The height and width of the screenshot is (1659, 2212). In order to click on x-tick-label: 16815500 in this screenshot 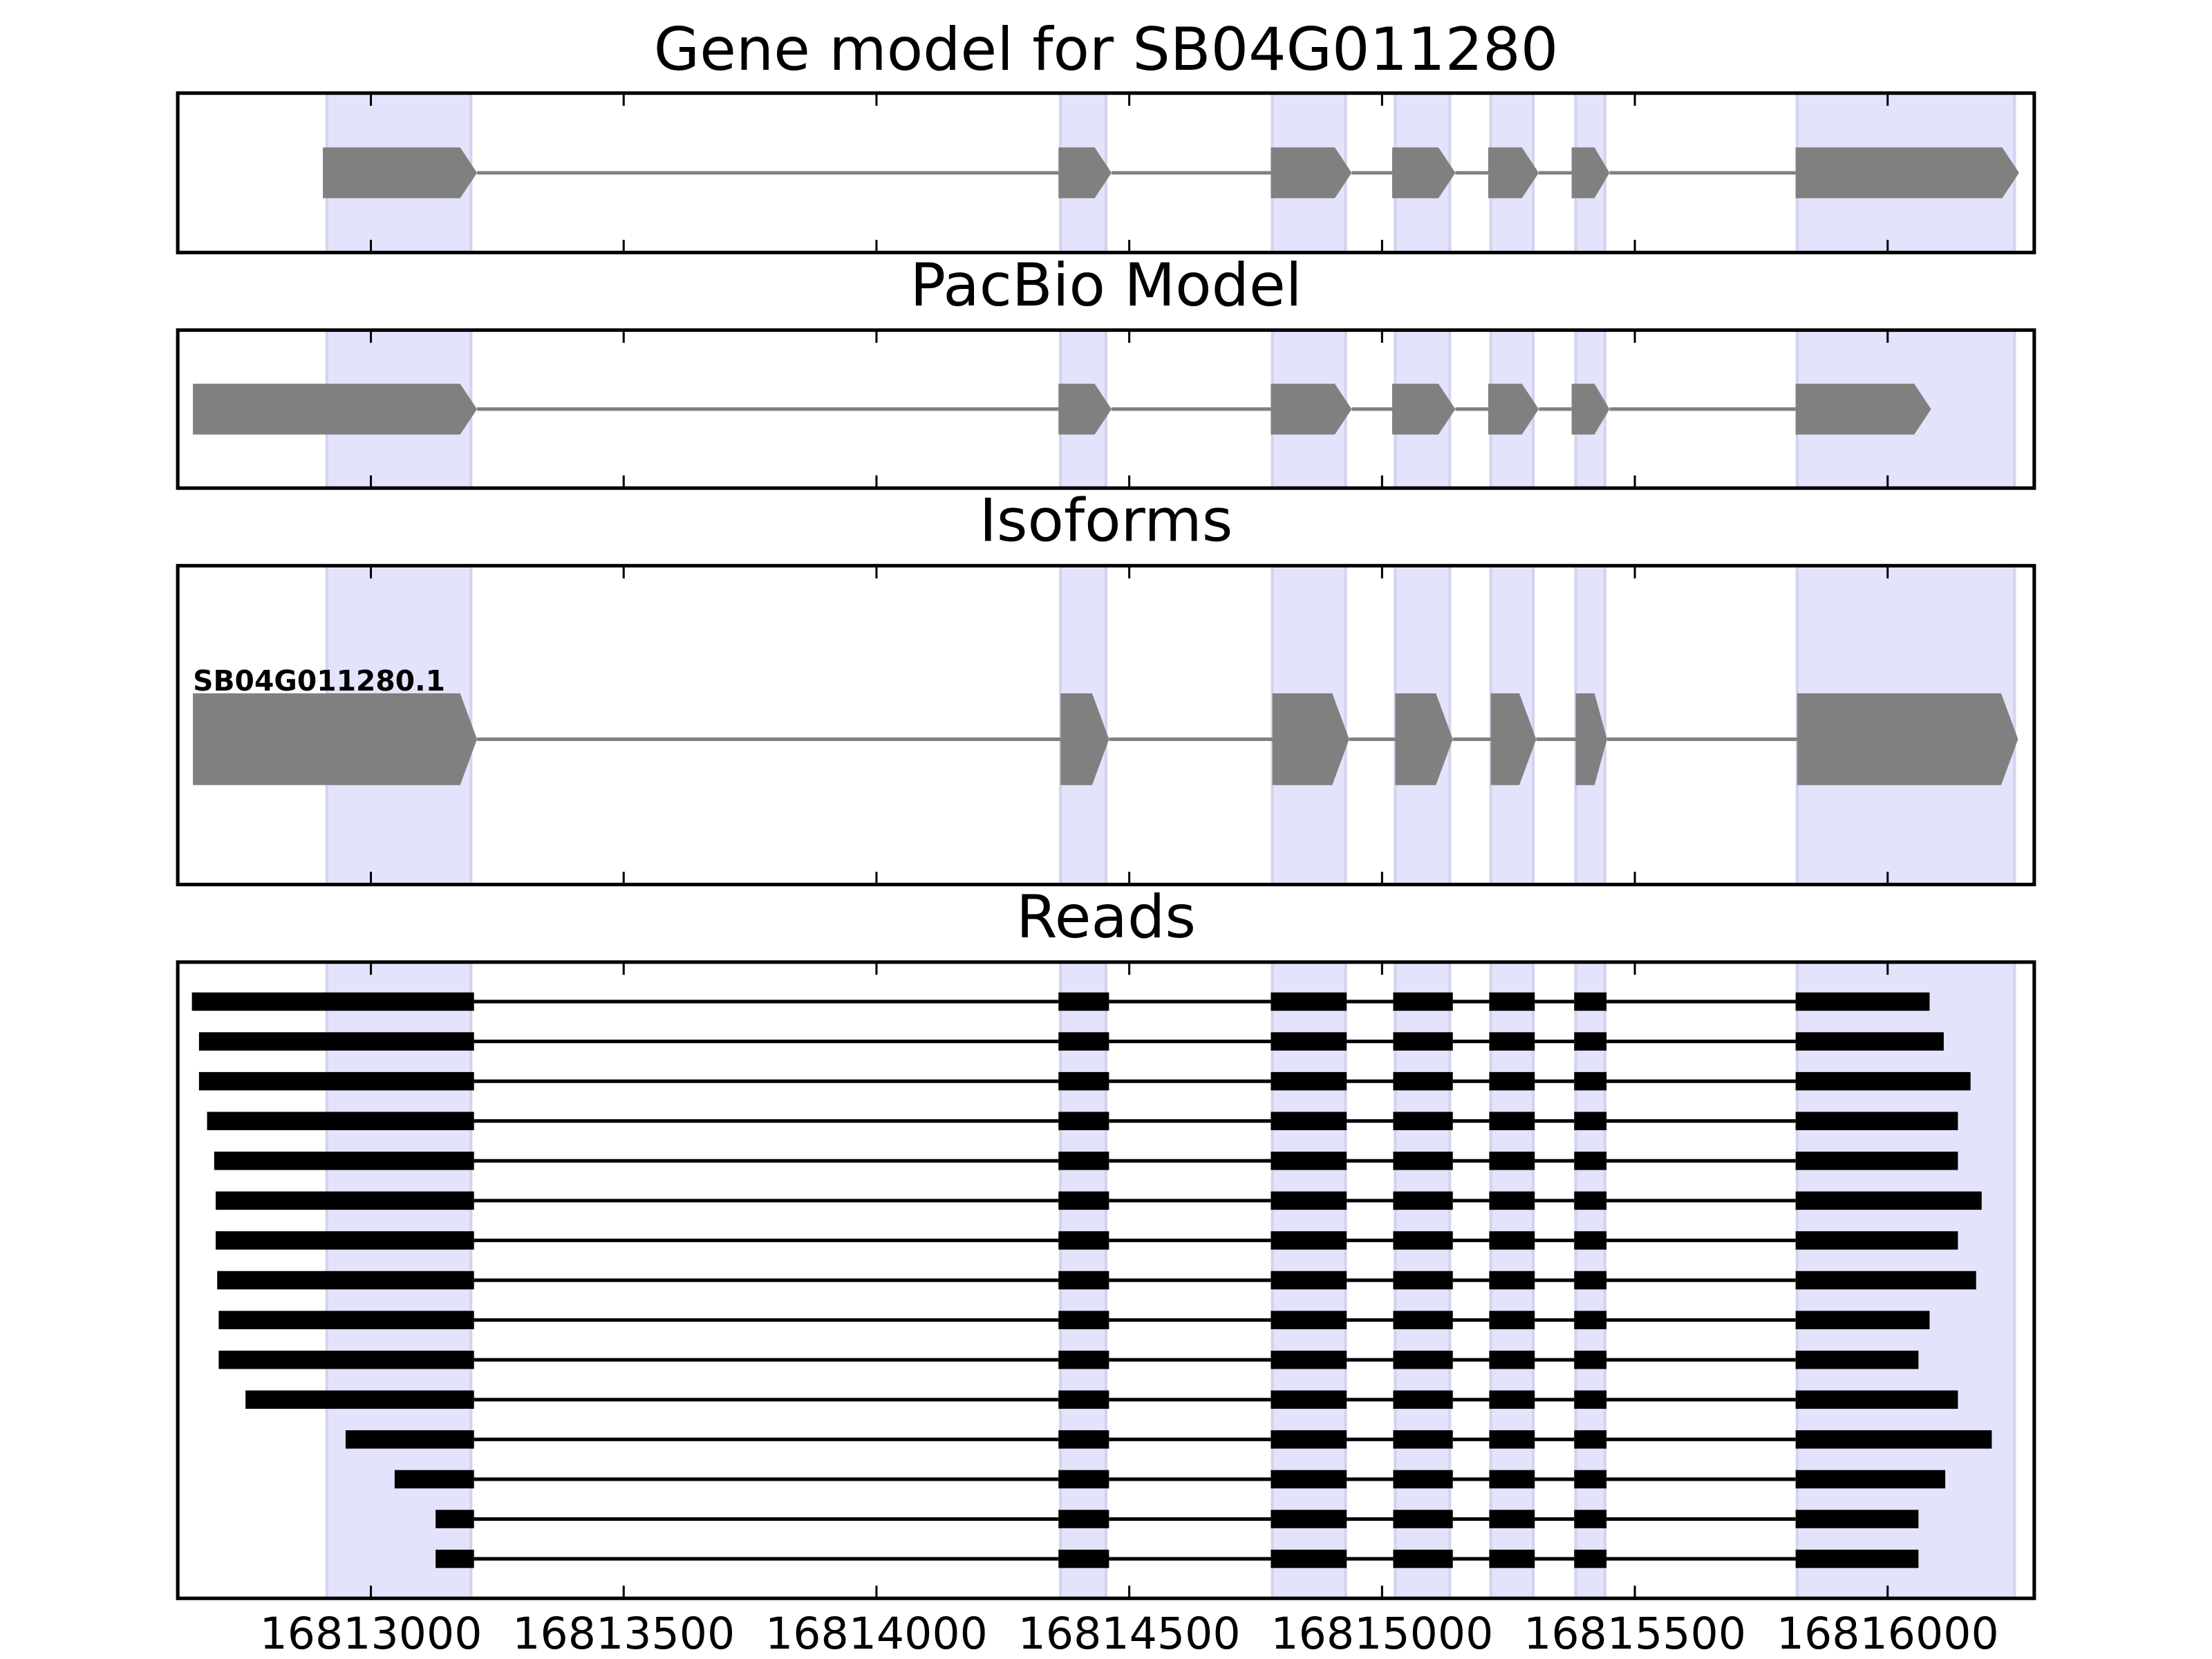, I will do `click(1635, 1633)`.